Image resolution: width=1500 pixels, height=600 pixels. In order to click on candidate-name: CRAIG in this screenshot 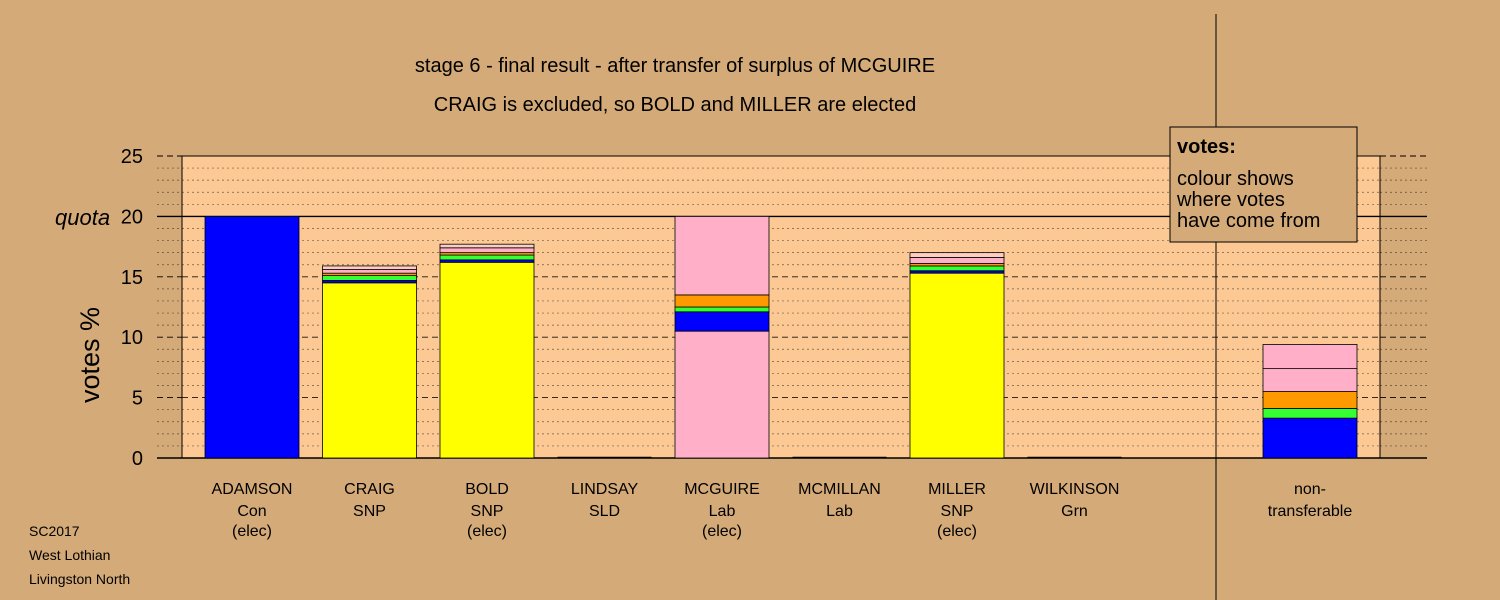, I will do `click(369, 489)`.